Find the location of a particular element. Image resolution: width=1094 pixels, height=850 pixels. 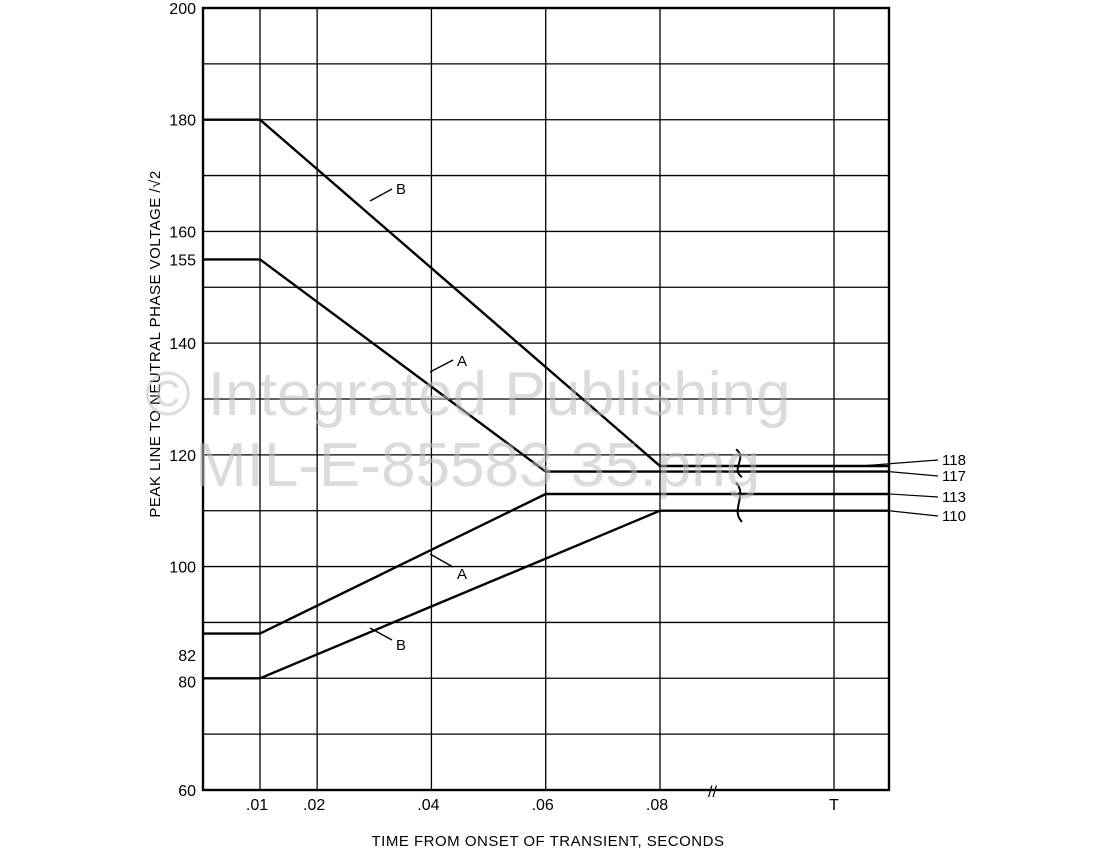

watermark-line-1: © Integrated Publishing is located at coordinates (467, 394).